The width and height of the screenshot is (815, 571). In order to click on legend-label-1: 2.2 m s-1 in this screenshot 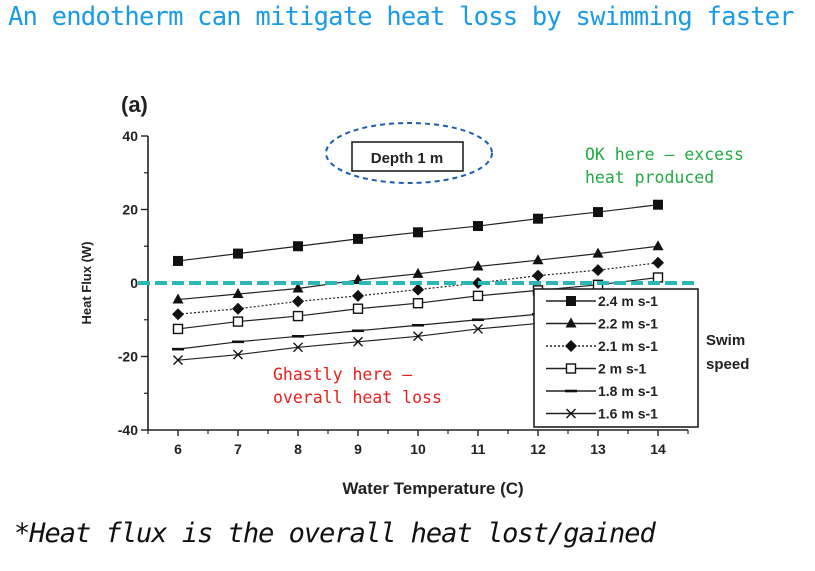, I will do `click(628, 324)`.